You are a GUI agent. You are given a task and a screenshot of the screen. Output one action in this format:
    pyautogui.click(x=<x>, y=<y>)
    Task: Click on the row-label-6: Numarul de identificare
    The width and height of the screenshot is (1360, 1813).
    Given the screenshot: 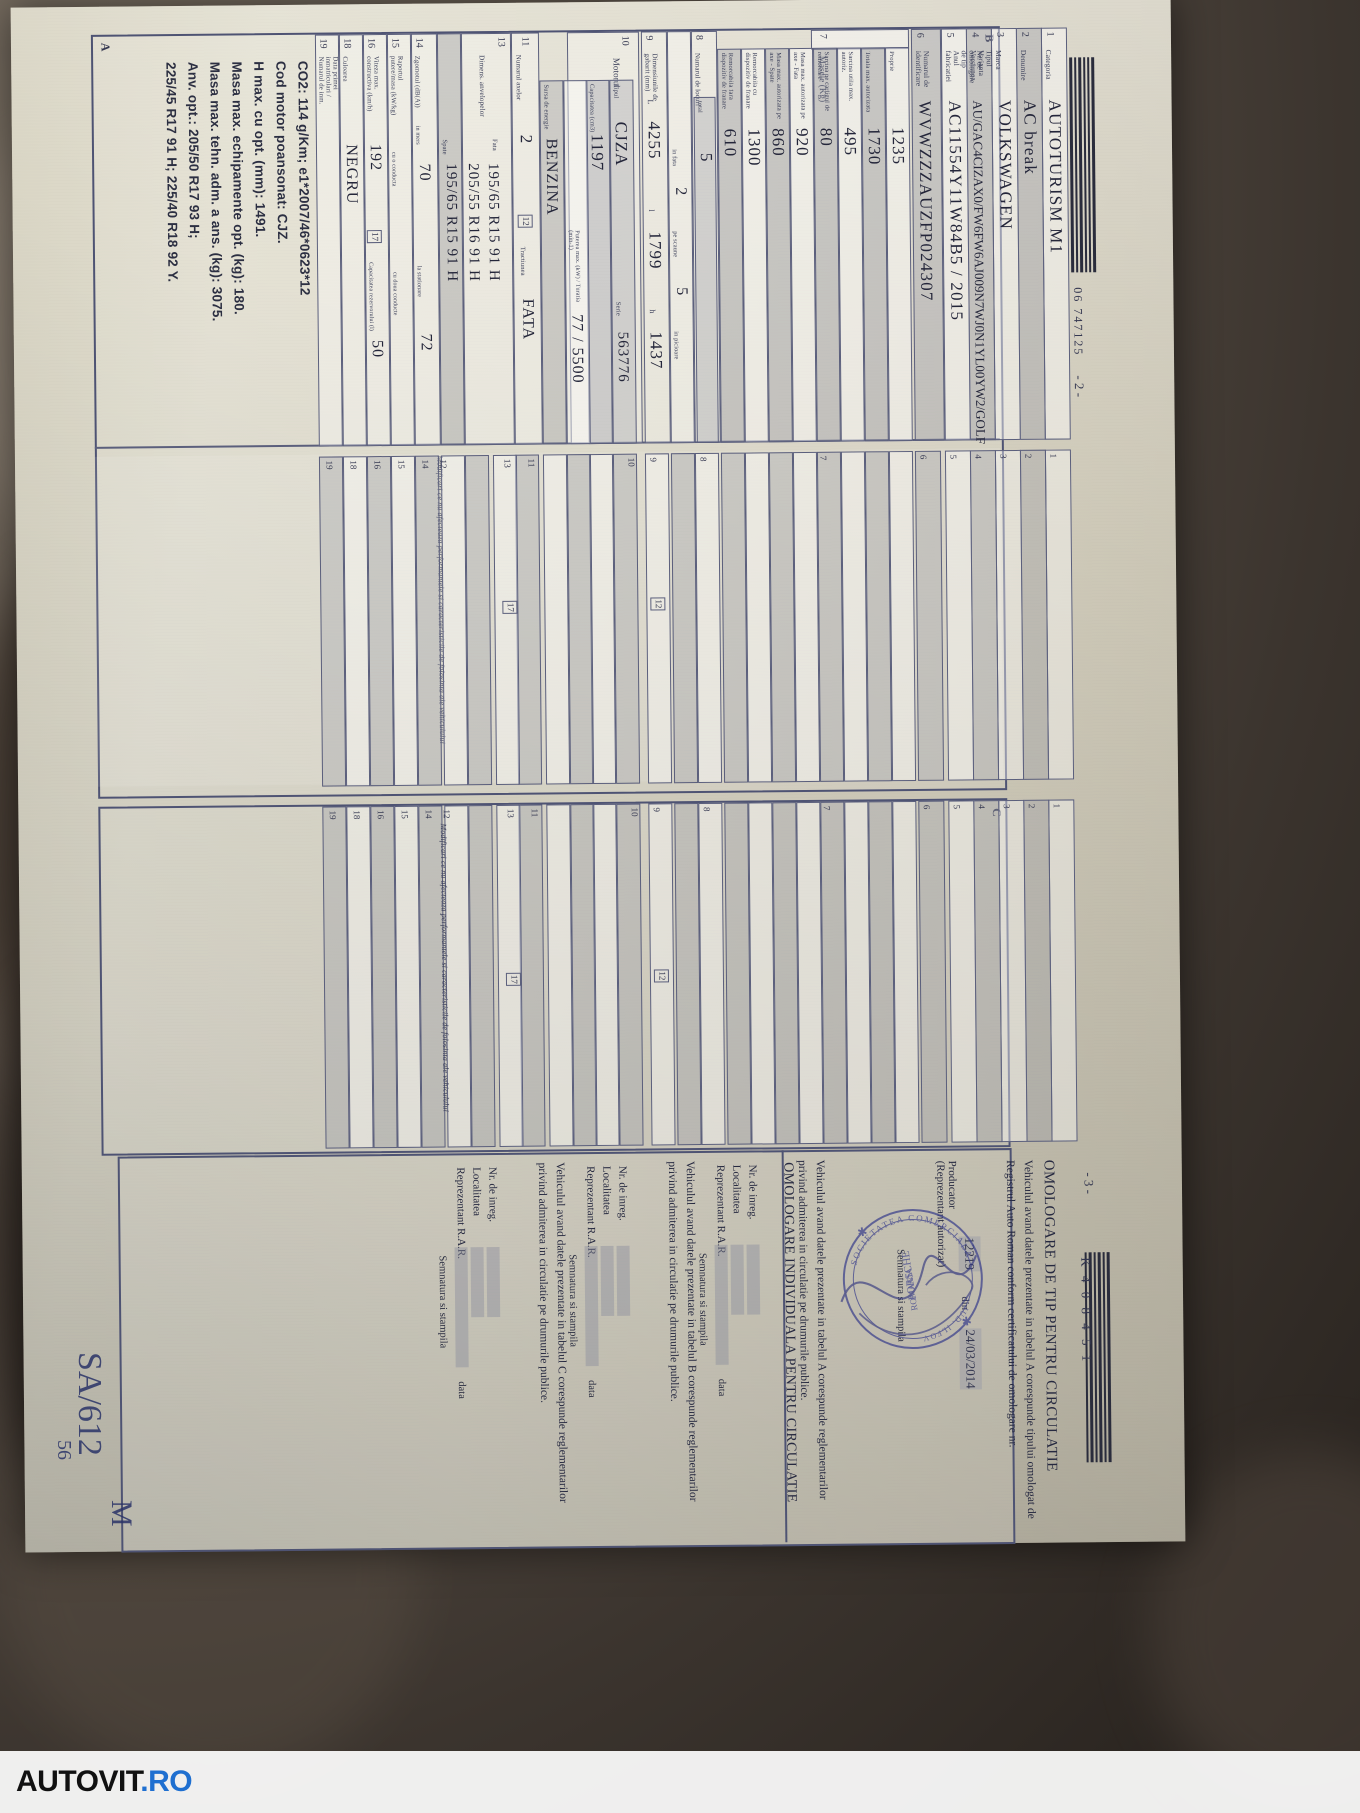 What is the action you would take?
    pyautogui.click(x=922, y=69)
    